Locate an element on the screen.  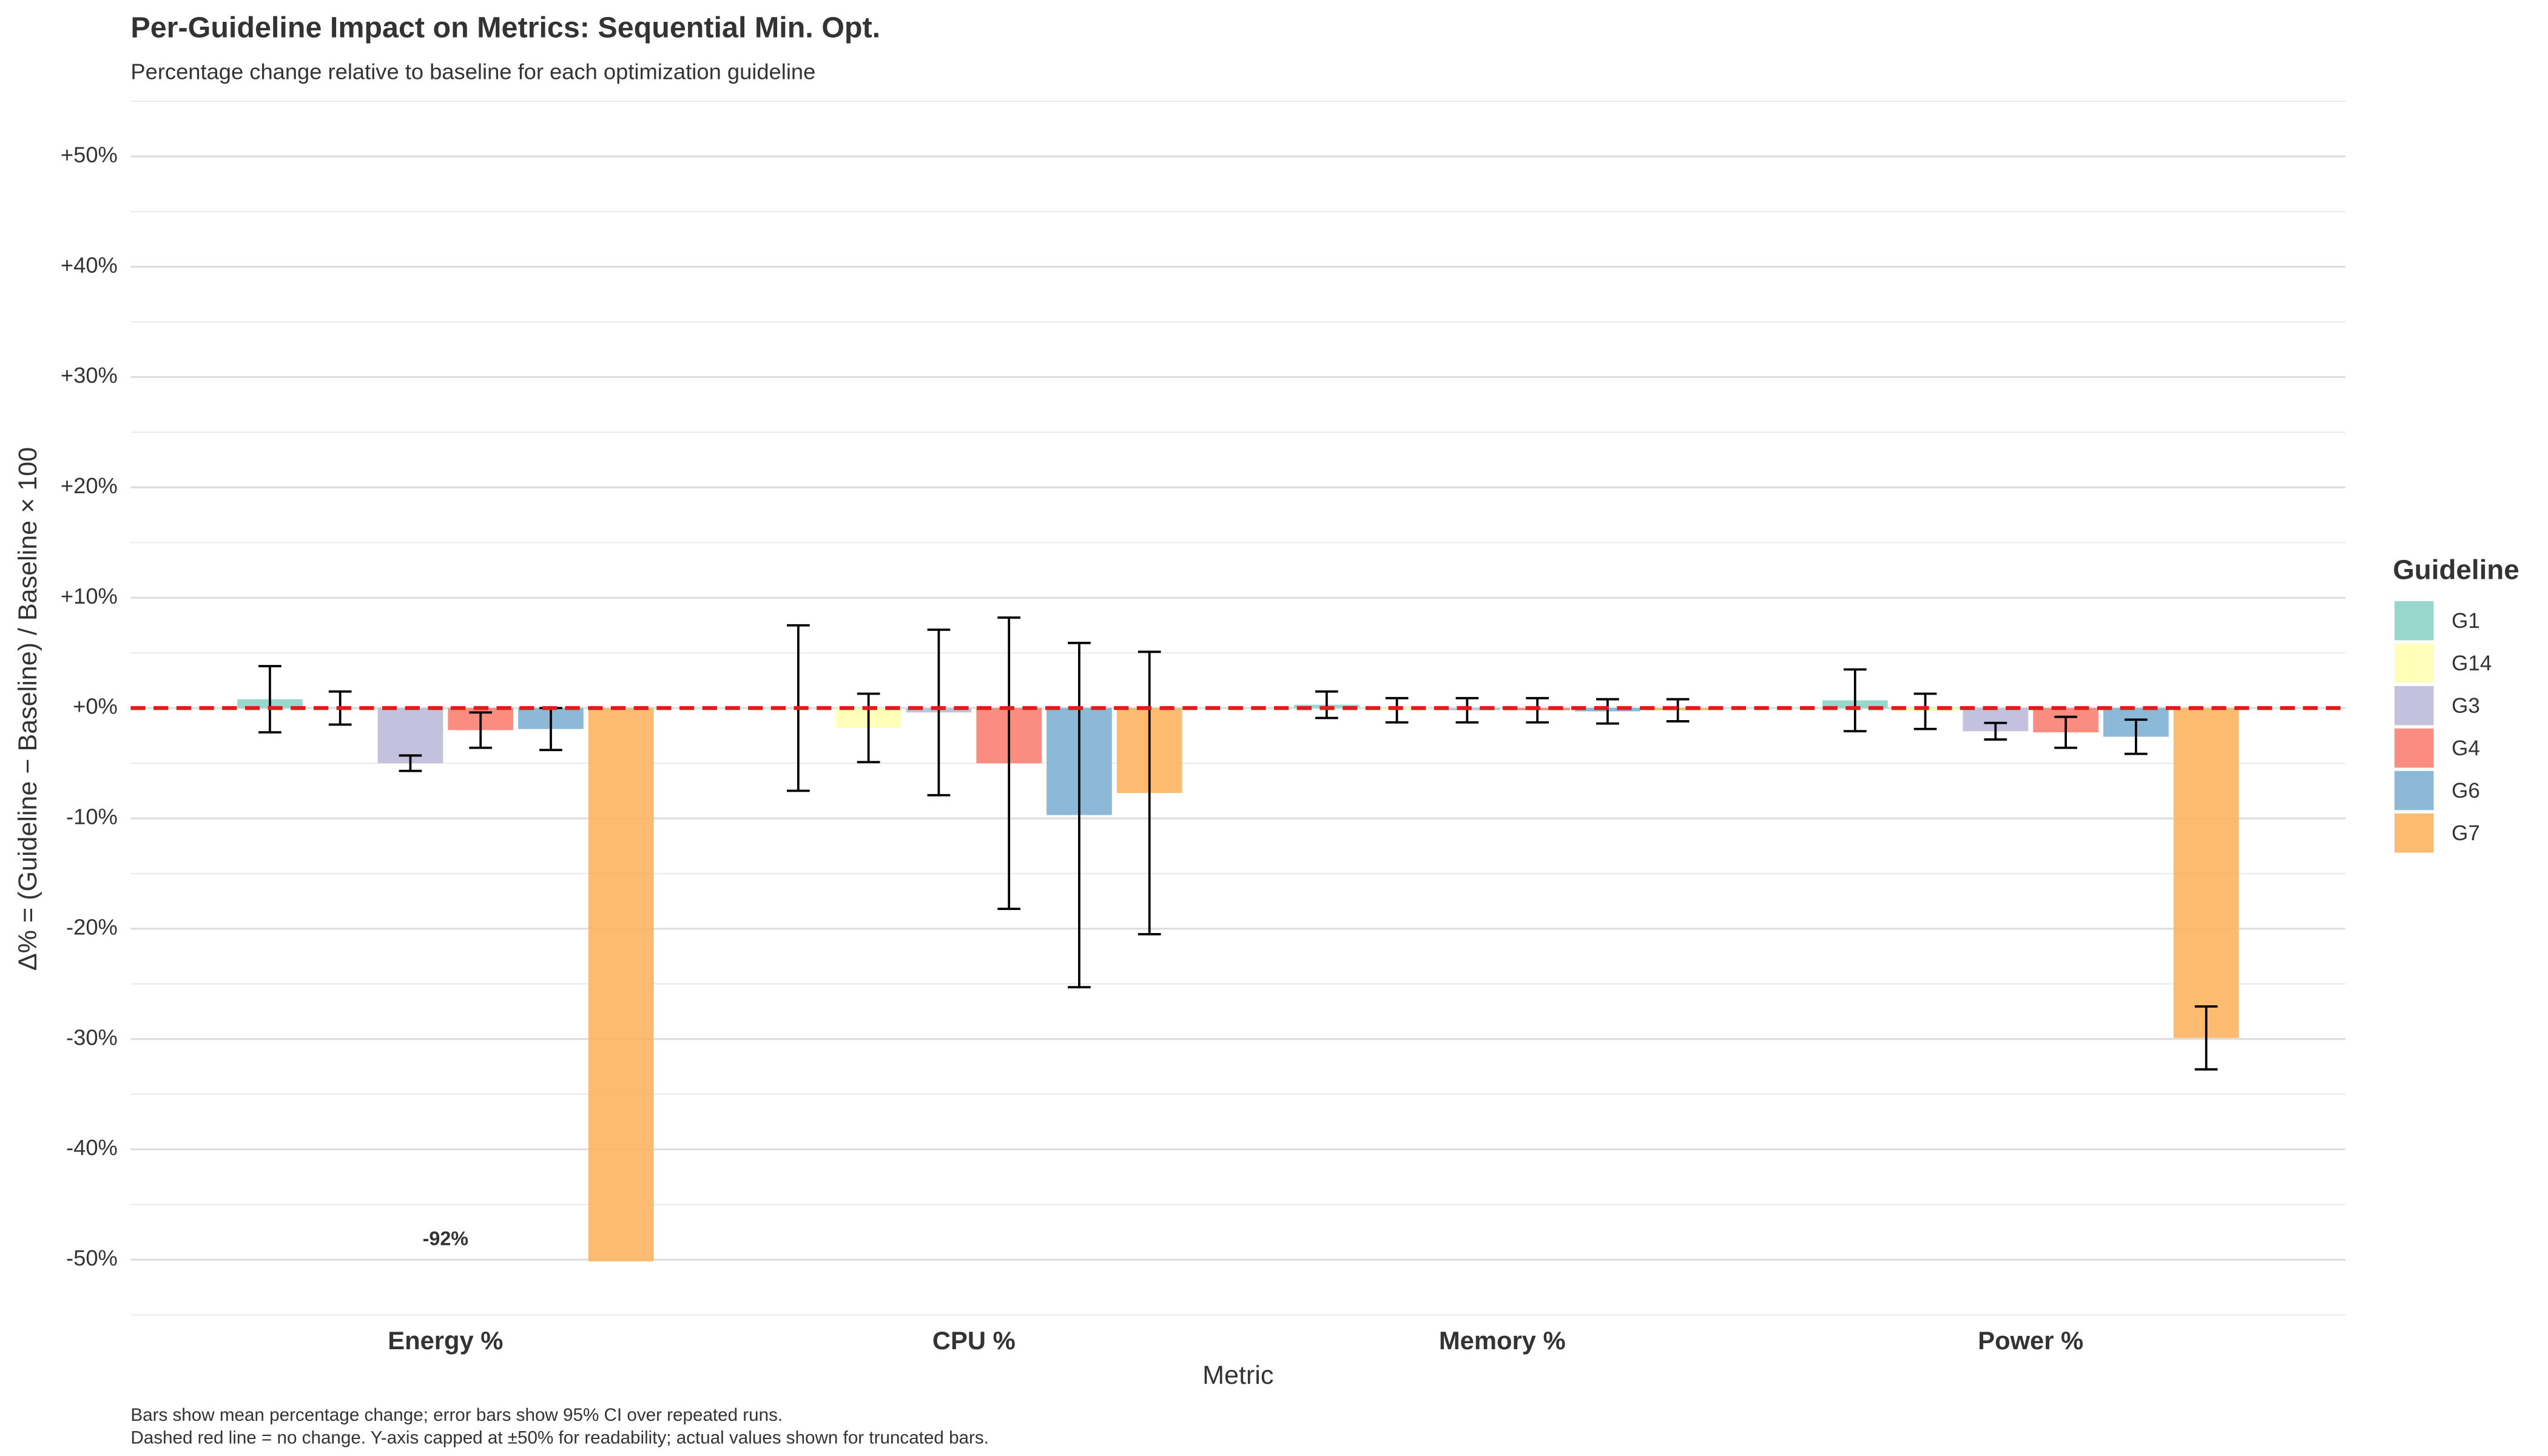
y-tick-label: -50% is located at coordinates (92, 1257).